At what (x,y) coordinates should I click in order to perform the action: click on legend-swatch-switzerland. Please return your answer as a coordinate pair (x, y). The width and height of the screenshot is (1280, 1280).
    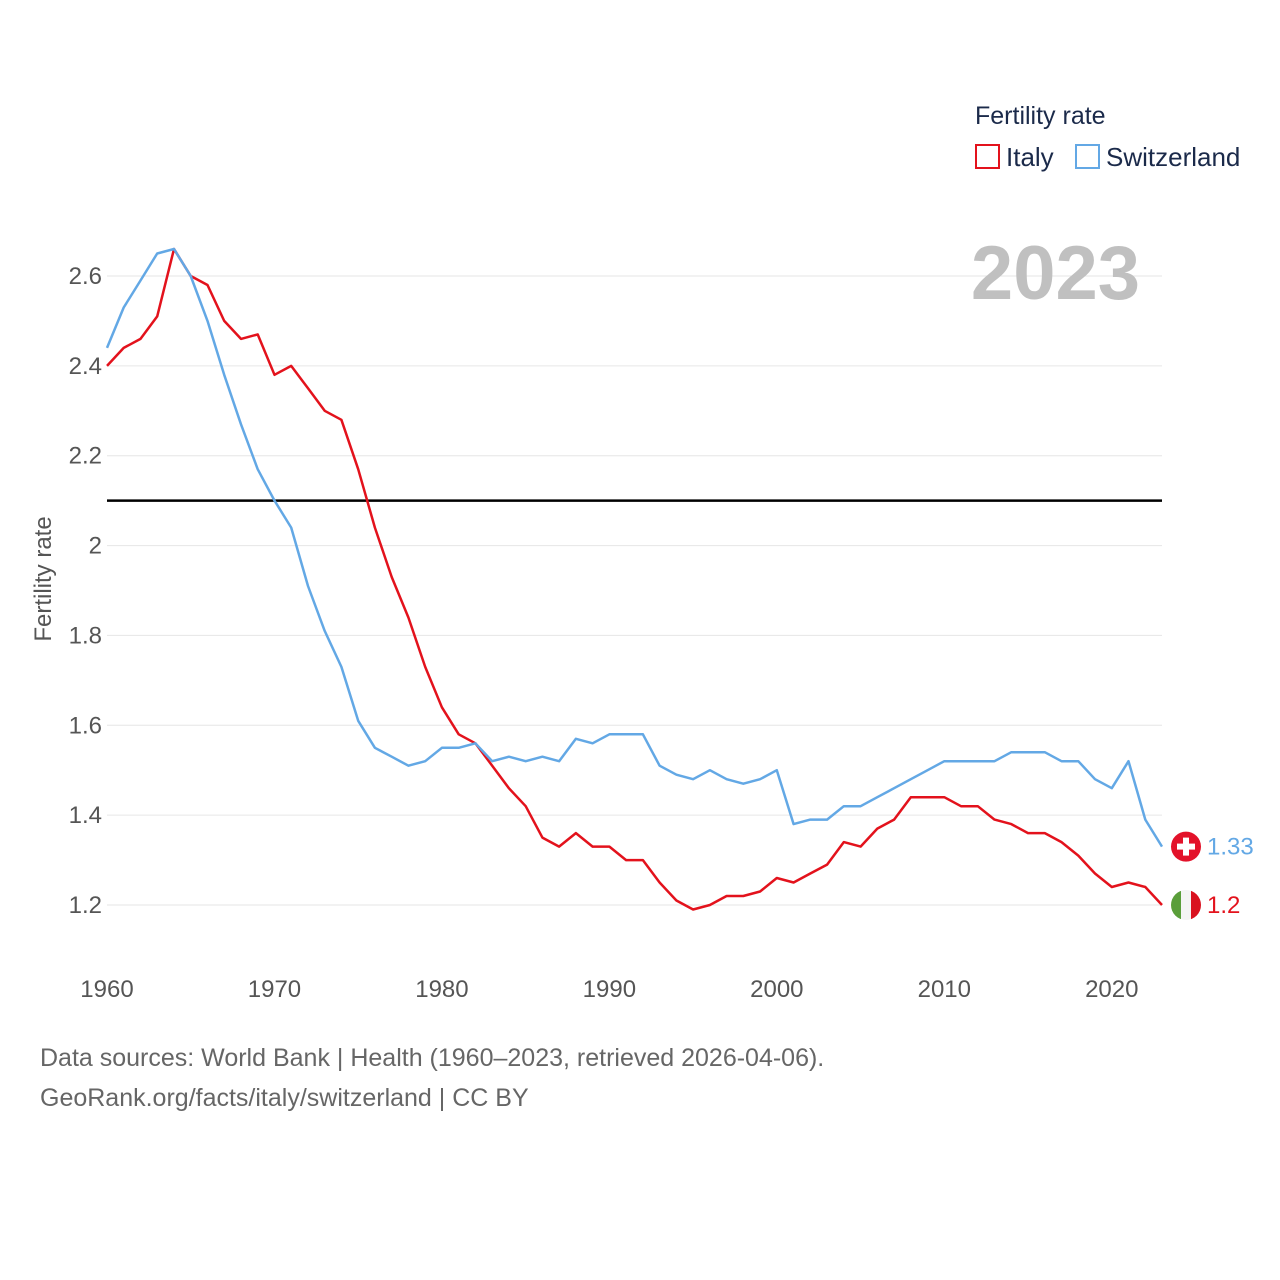
    Looking at the image, I should click on (1087, 156).